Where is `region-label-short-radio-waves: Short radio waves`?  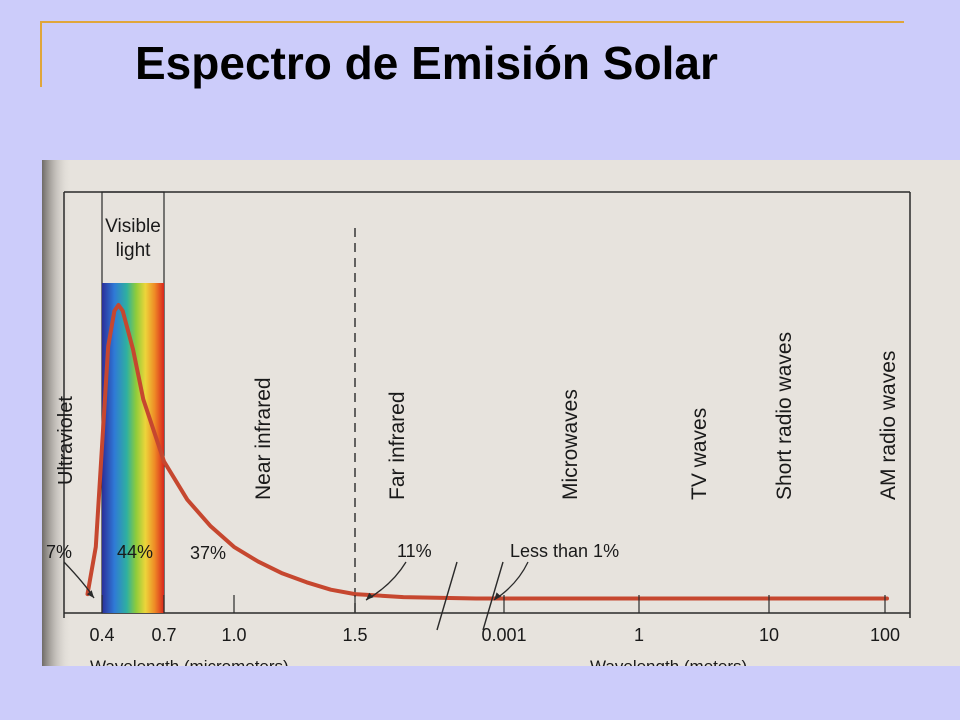
region-label-short-radio-waves: Short radio waves is located at coordinates (784, 416).